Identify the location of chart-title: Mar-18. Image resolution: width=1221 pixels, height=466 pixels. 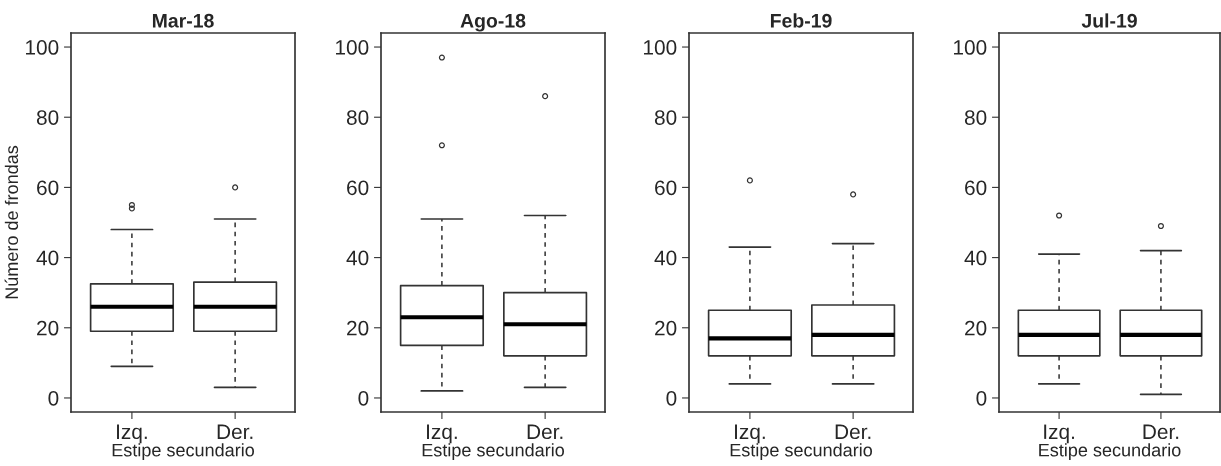
(183, 20).